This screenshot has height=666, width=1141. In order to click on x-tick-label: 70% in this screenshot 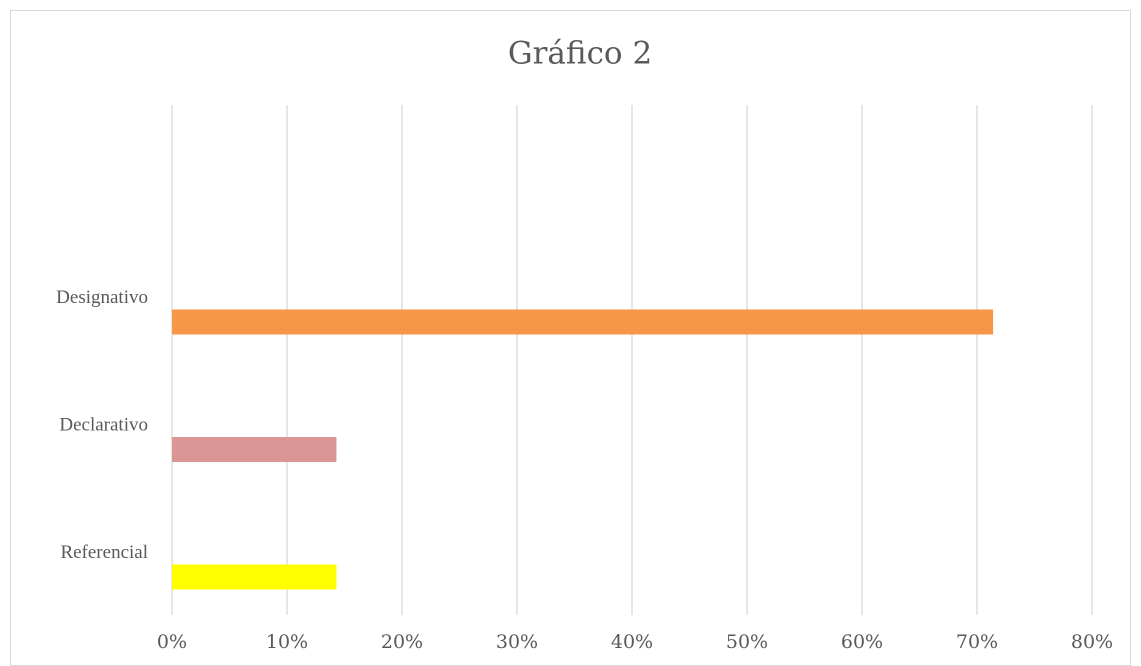, I will do `click(977, 642)`.